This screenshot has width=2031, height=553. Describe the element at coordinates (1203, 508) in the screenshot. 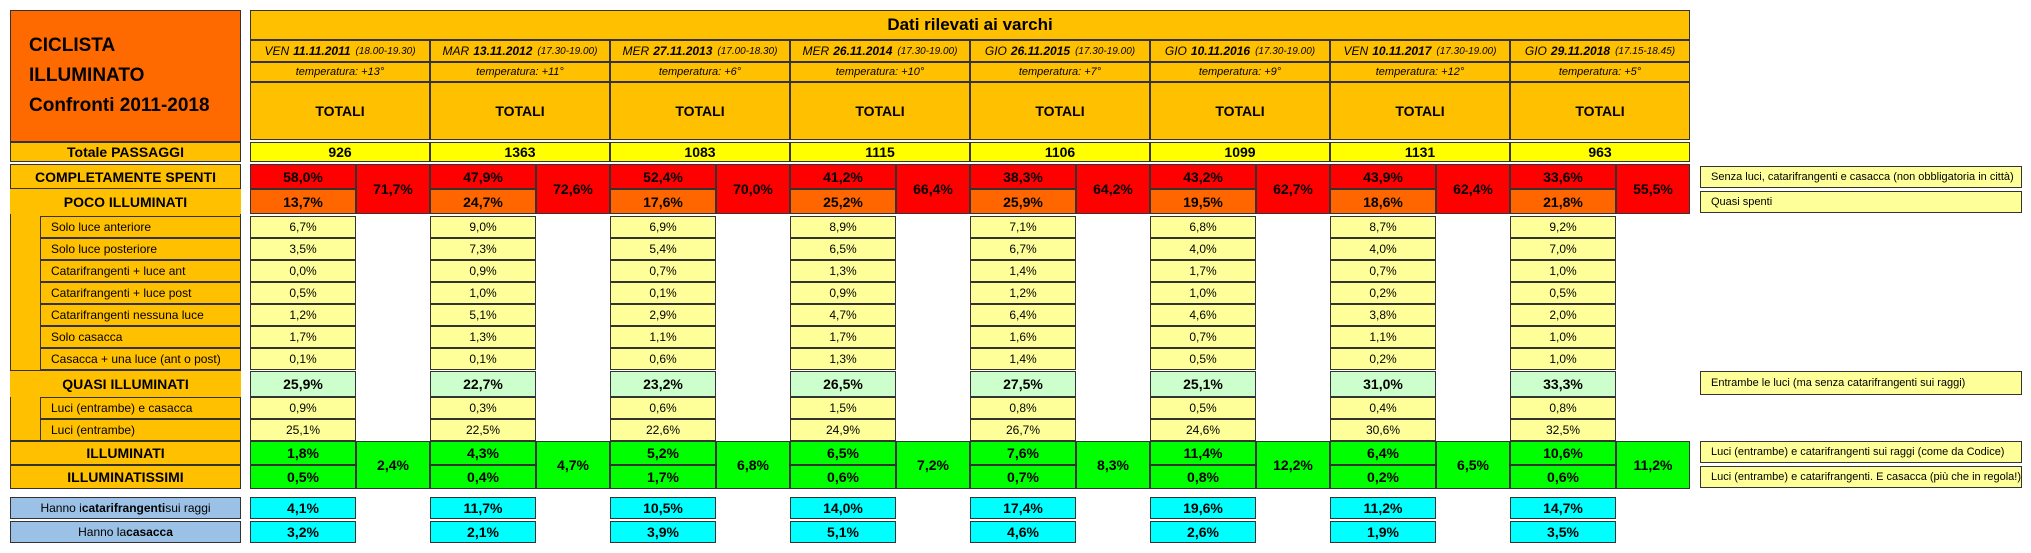

I see `catarifrangenti-value-5: 19,6%` at that location.